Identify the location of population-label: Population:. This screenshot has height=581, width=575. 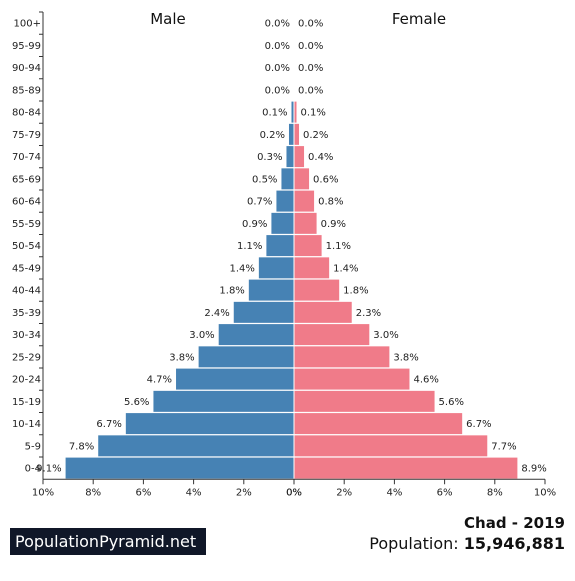
(414, 543).